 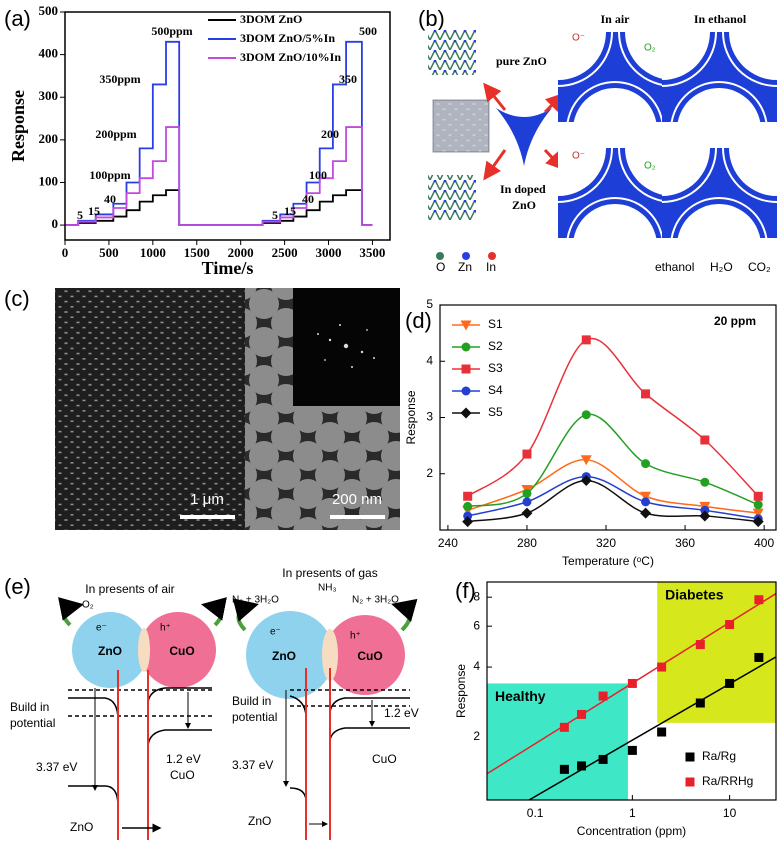 I want to click on panel-c: (c) 1 μm 200 nm, so click(x=202, y=408).